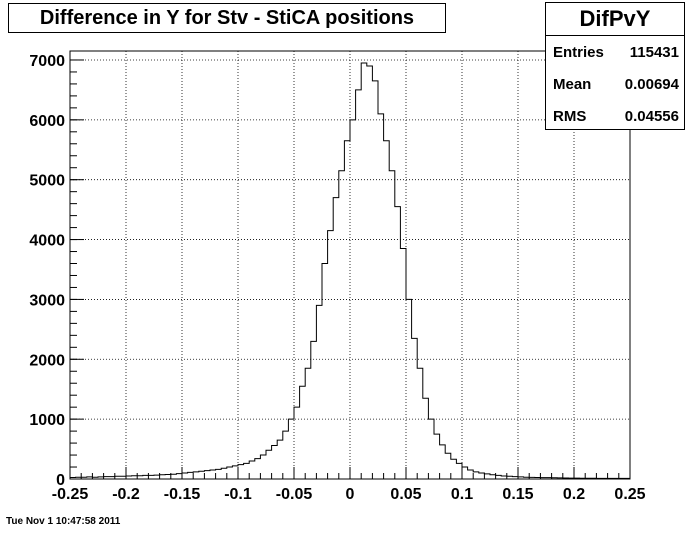 The image size is (700, 533). What do you see at coordinates (578, 52) in the screenshot?
I see `stats-entries-label: Entries` at bounding box center [578, 52].